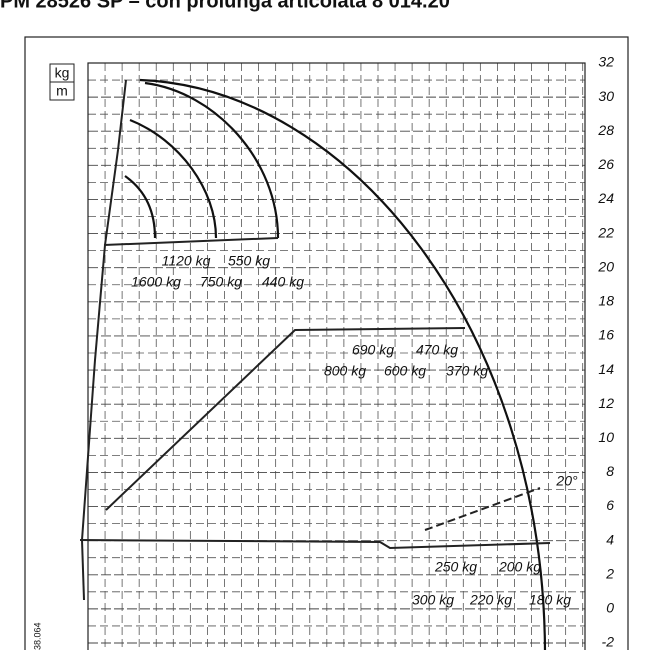 This screenshot has width=650, height=650. What do you see at coordinates (455, 567) in the screenshot?
I see `load-label: 250 kg` at bounding box center [455, 567].